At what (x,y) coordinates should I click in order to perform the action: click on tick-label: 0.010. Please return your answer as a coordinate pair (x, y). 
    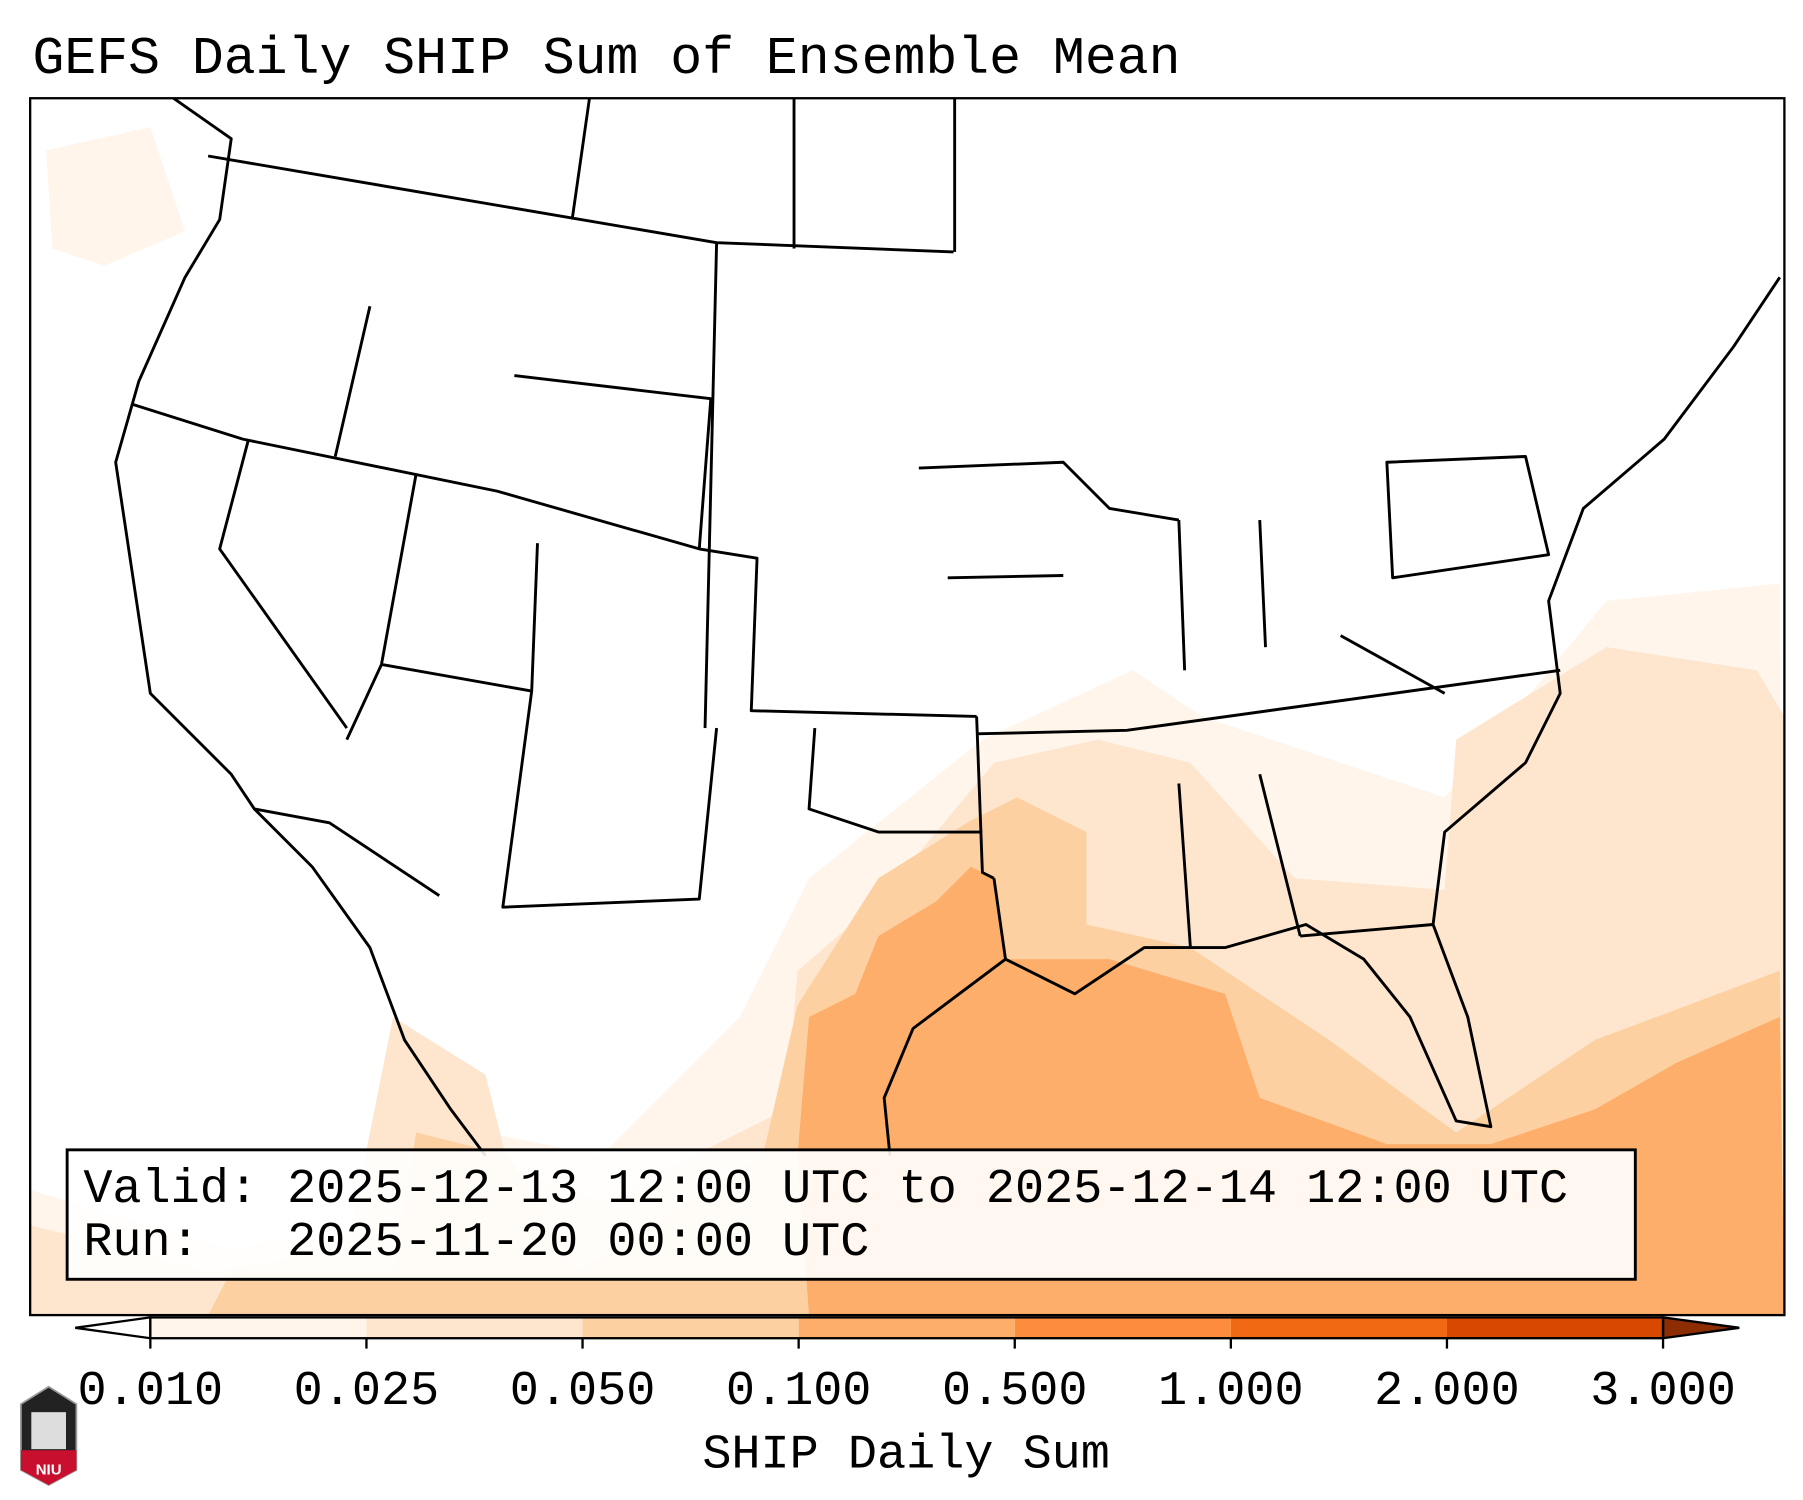
    Looking at the image, I should click on (151, 1391).